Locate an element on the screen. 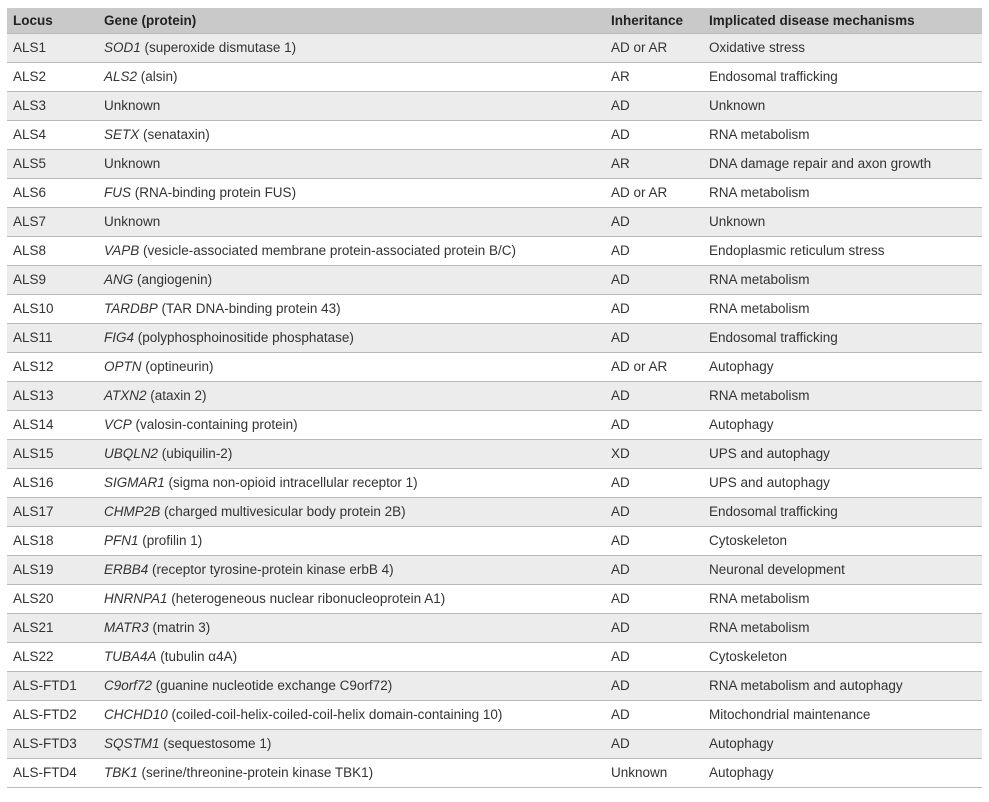 The height and width of the screenshot is (802, 989). locus-cell: ALS13 is located at coordinates (52, 395).